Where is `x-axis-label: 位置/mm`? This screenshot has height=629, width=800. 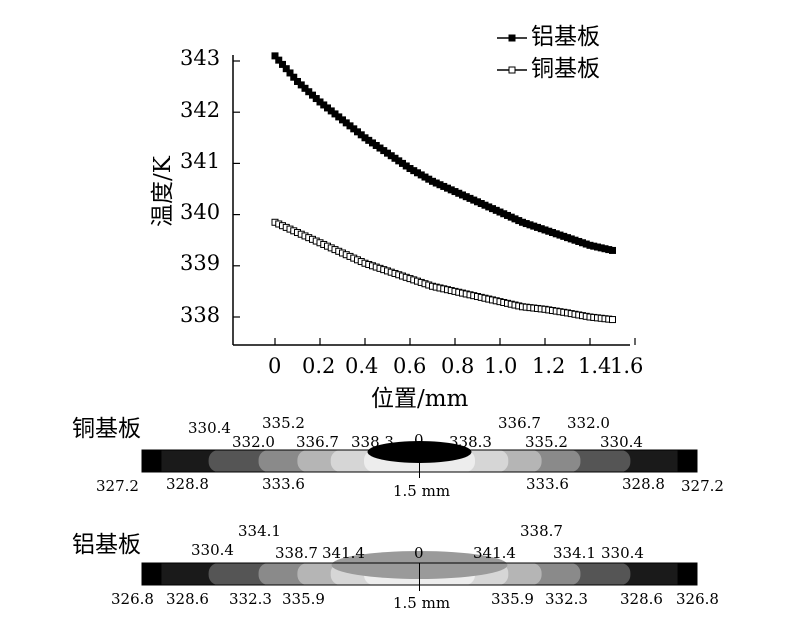
x-axis-label: 位置/mm is located at coordinates (420, 399).